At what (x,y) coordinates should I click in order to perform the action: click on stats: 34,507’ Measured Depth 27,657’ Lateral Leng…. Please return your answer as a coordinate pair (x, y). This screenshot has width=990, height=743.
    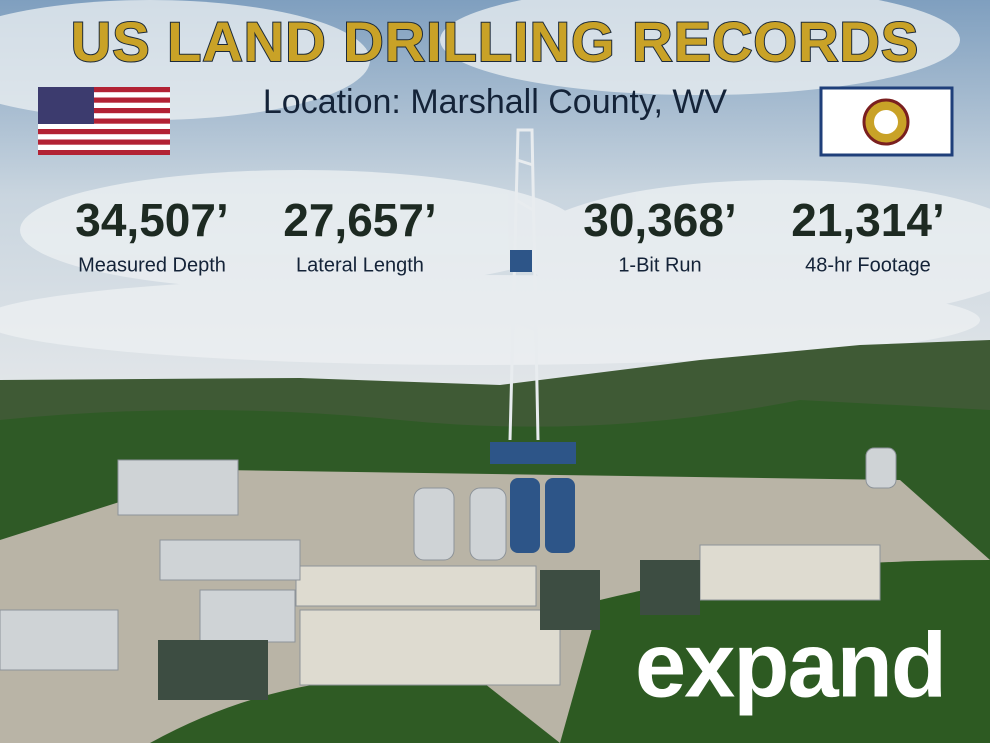
    Looking at the image, I should click on (509, 235).